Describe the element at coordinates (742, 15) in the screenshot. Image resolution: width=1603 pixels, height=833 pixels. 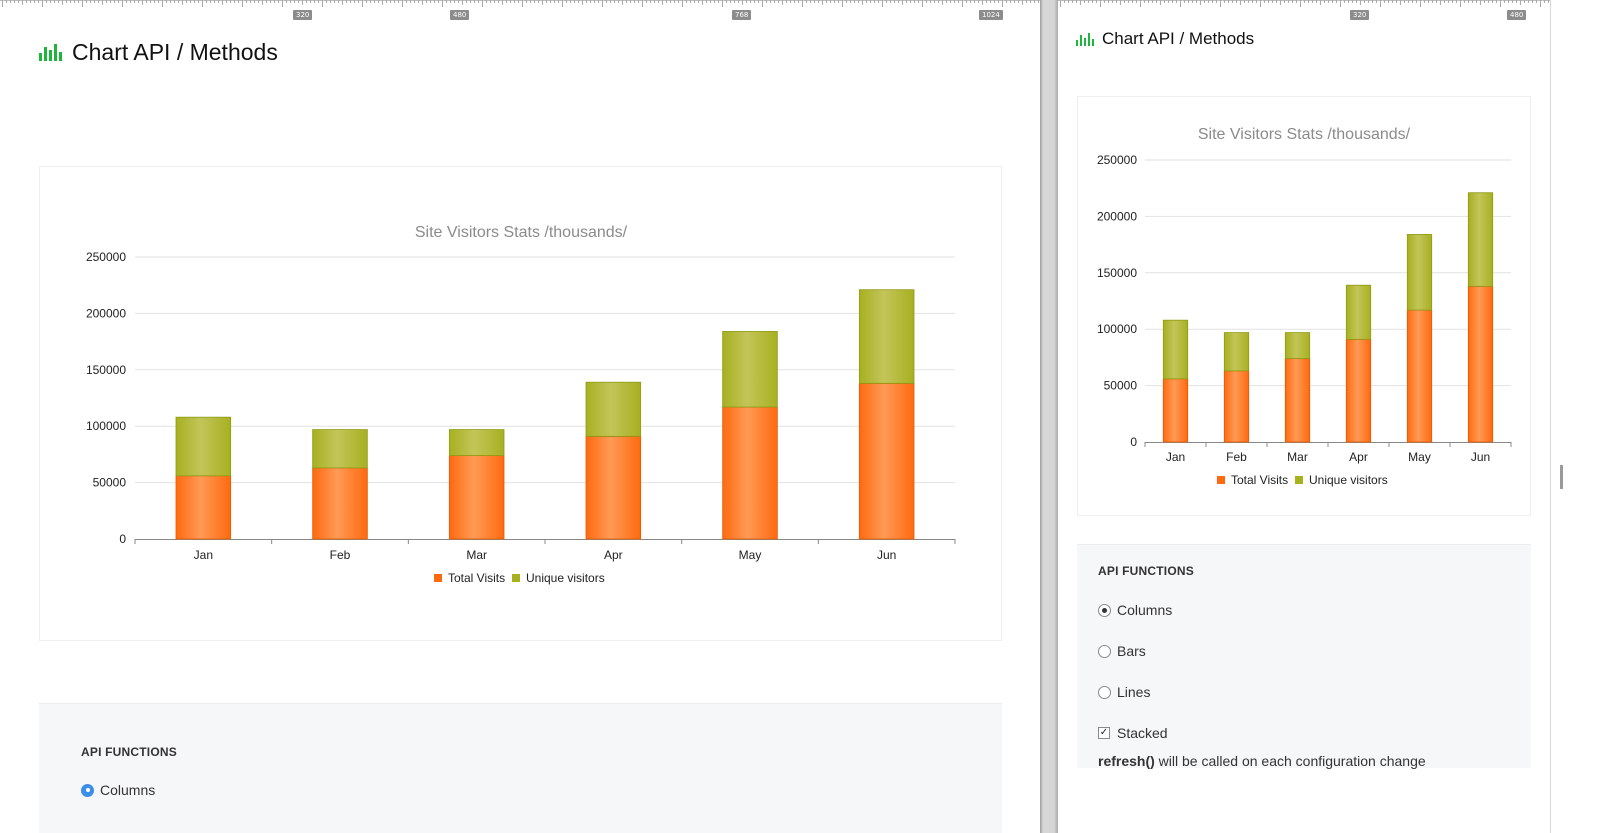
I see `ruler-label-768: 768` at that location.